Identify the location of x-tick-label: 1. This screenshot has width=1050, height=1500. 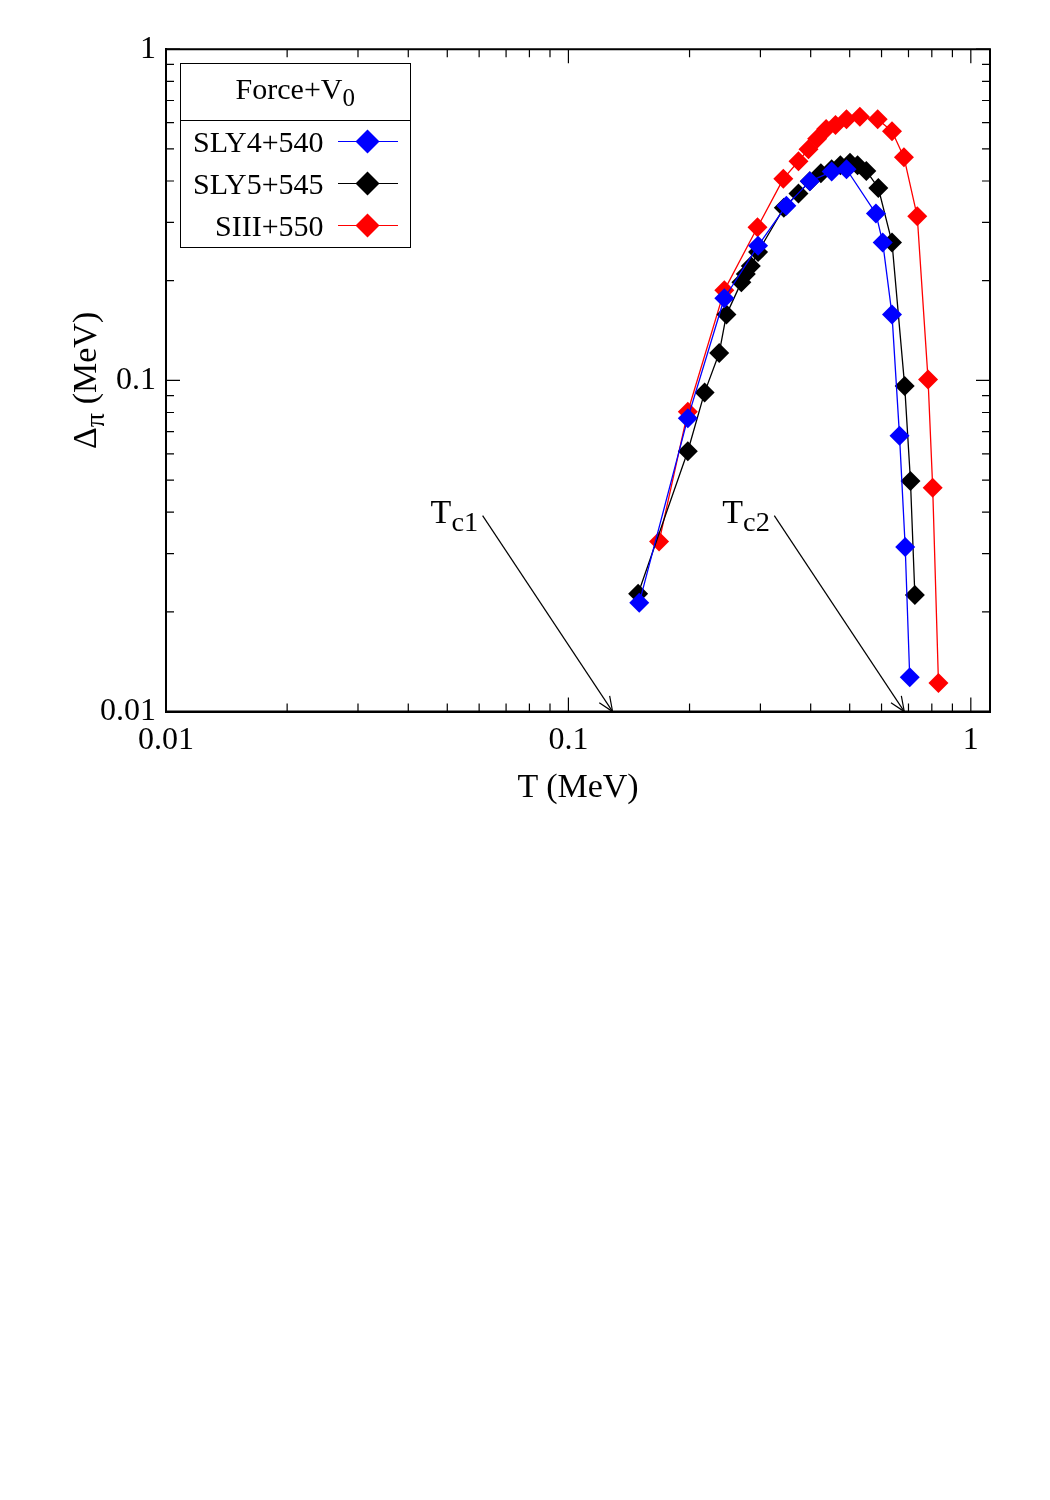
(970, 738).